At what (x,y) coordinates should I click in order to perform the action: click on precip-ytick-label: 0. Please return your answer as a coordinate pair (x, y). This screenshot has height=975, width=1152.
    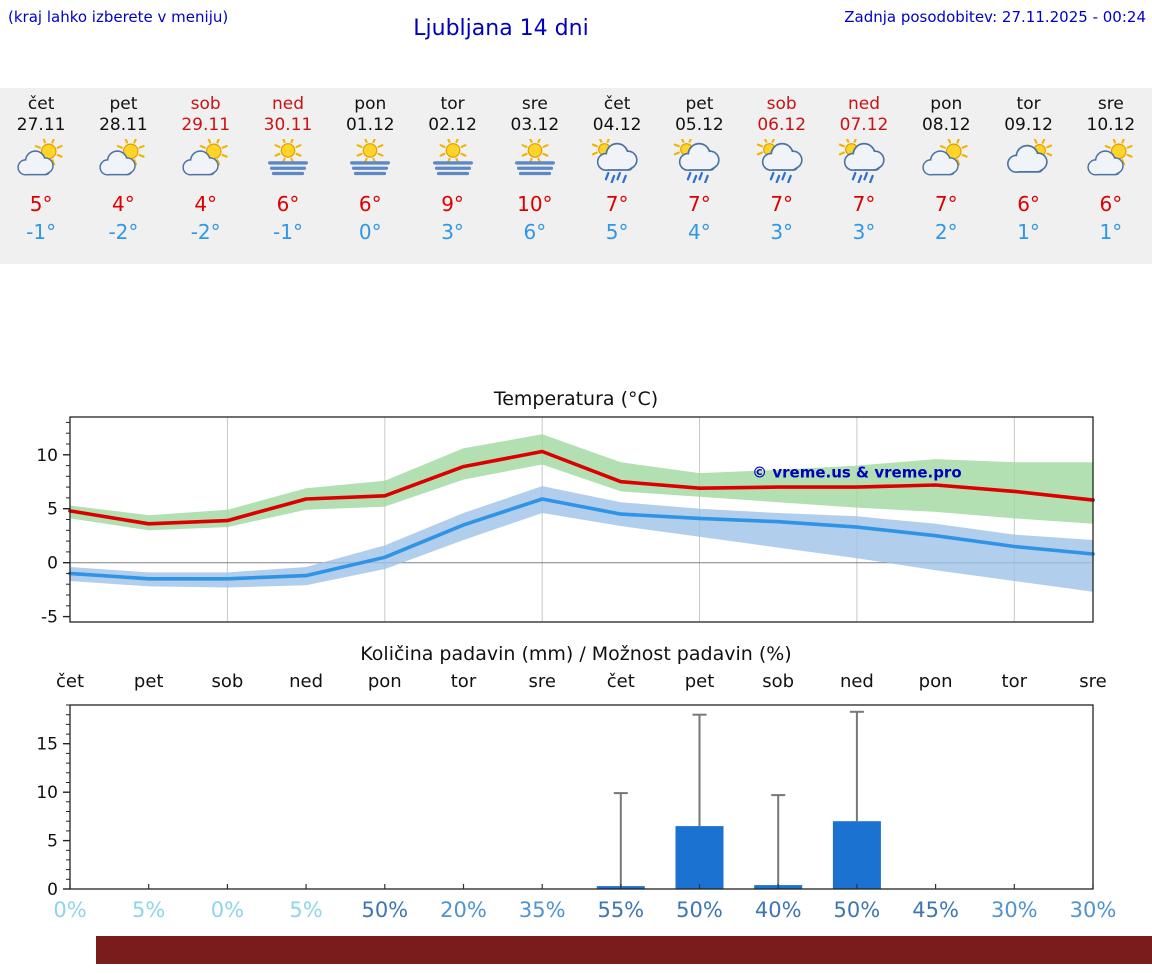
    Looking at the image, I should click on (52, 890).